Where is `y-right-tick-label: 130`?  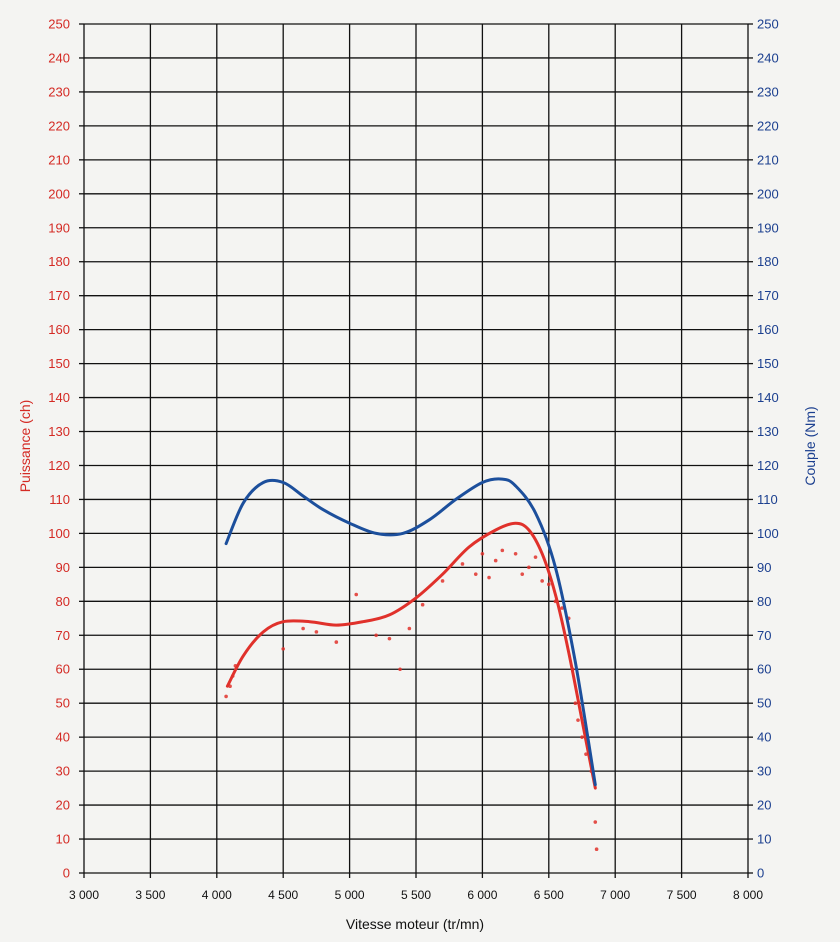
y-right-tick-label: 130 is located at coordinates (768, 431).